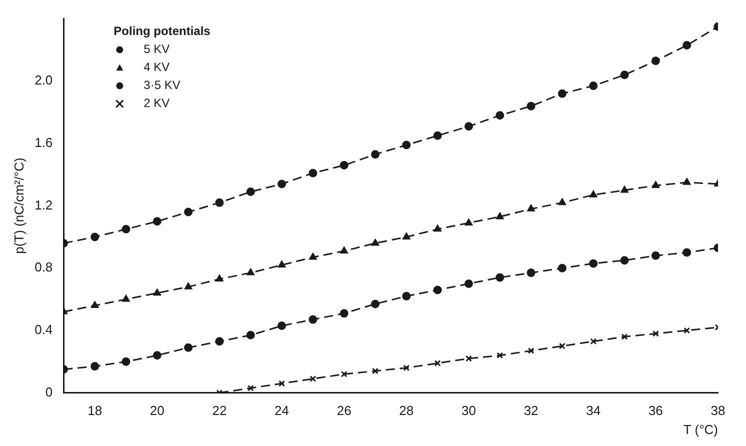 The height and width of the screenshot is (446, 746). I want to click on x-axis-title: T (°C), so click(700, 429).